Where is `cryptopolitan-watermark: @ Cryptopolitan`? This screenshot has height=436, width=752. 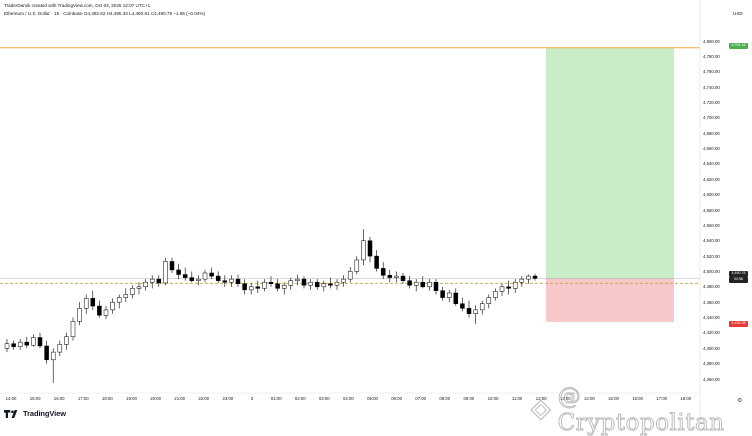 cryptopolitan-watermark: @ Cryptopolitan is located at coordinates (641, 410).